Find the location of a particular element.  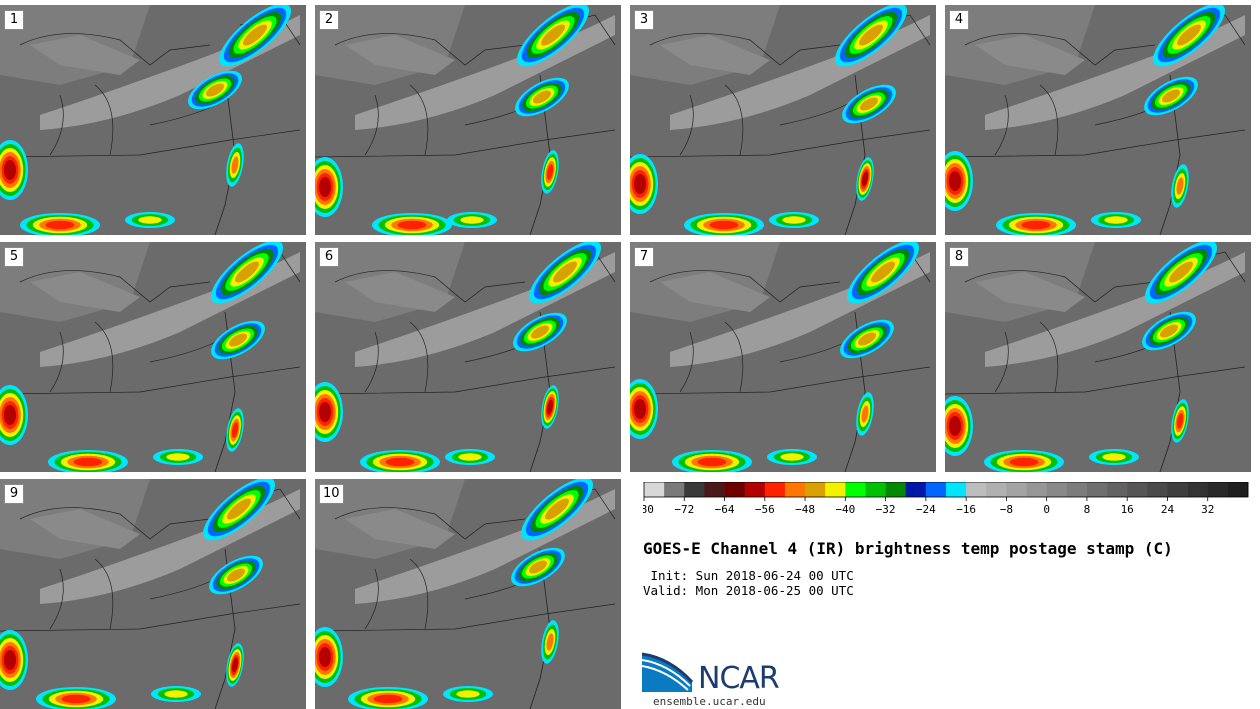

panel-number: 3 is located at coordinates (644, 20).